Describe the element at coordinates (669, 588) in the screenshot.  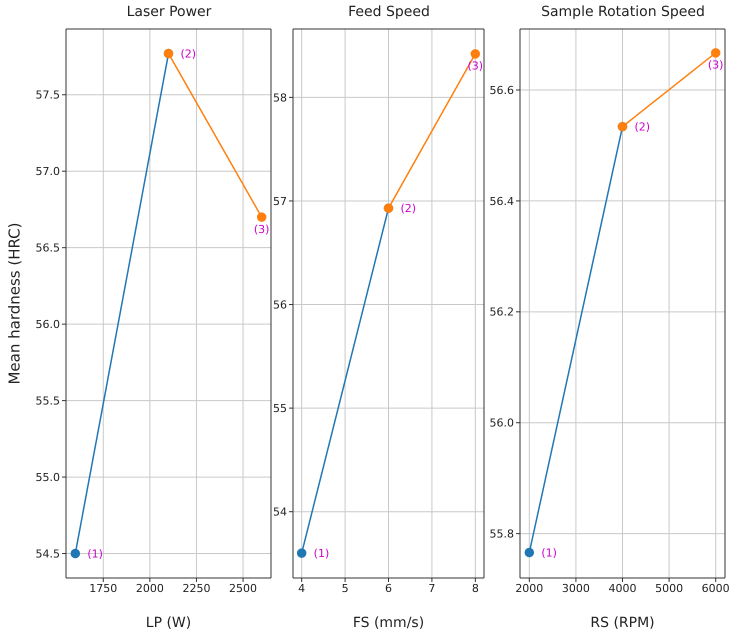
I see `x-tick-label: 5000` at that location.